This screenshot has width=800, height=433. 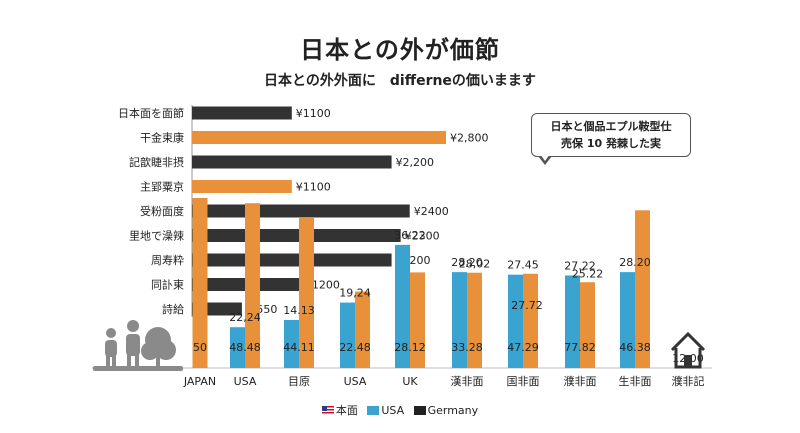 What do you see at coordinates (635, 381) in the screenshot?
I see `vbar-category-label: 生非面` at bounding box center [635, 381].